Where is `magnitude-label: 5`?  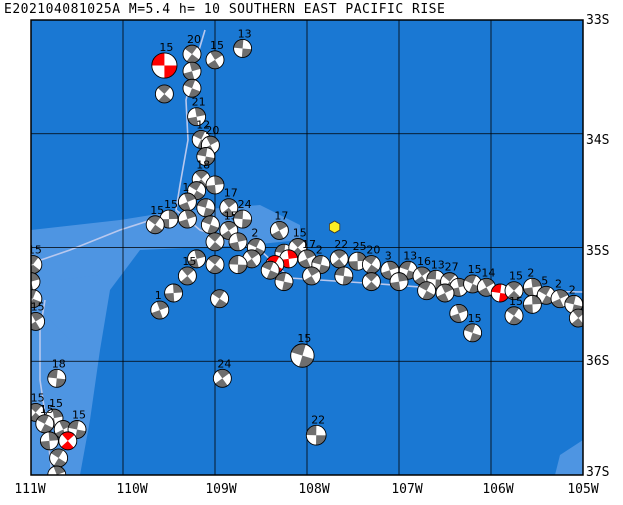 magnitude-label: 5 is located at coordinates (544, 280).